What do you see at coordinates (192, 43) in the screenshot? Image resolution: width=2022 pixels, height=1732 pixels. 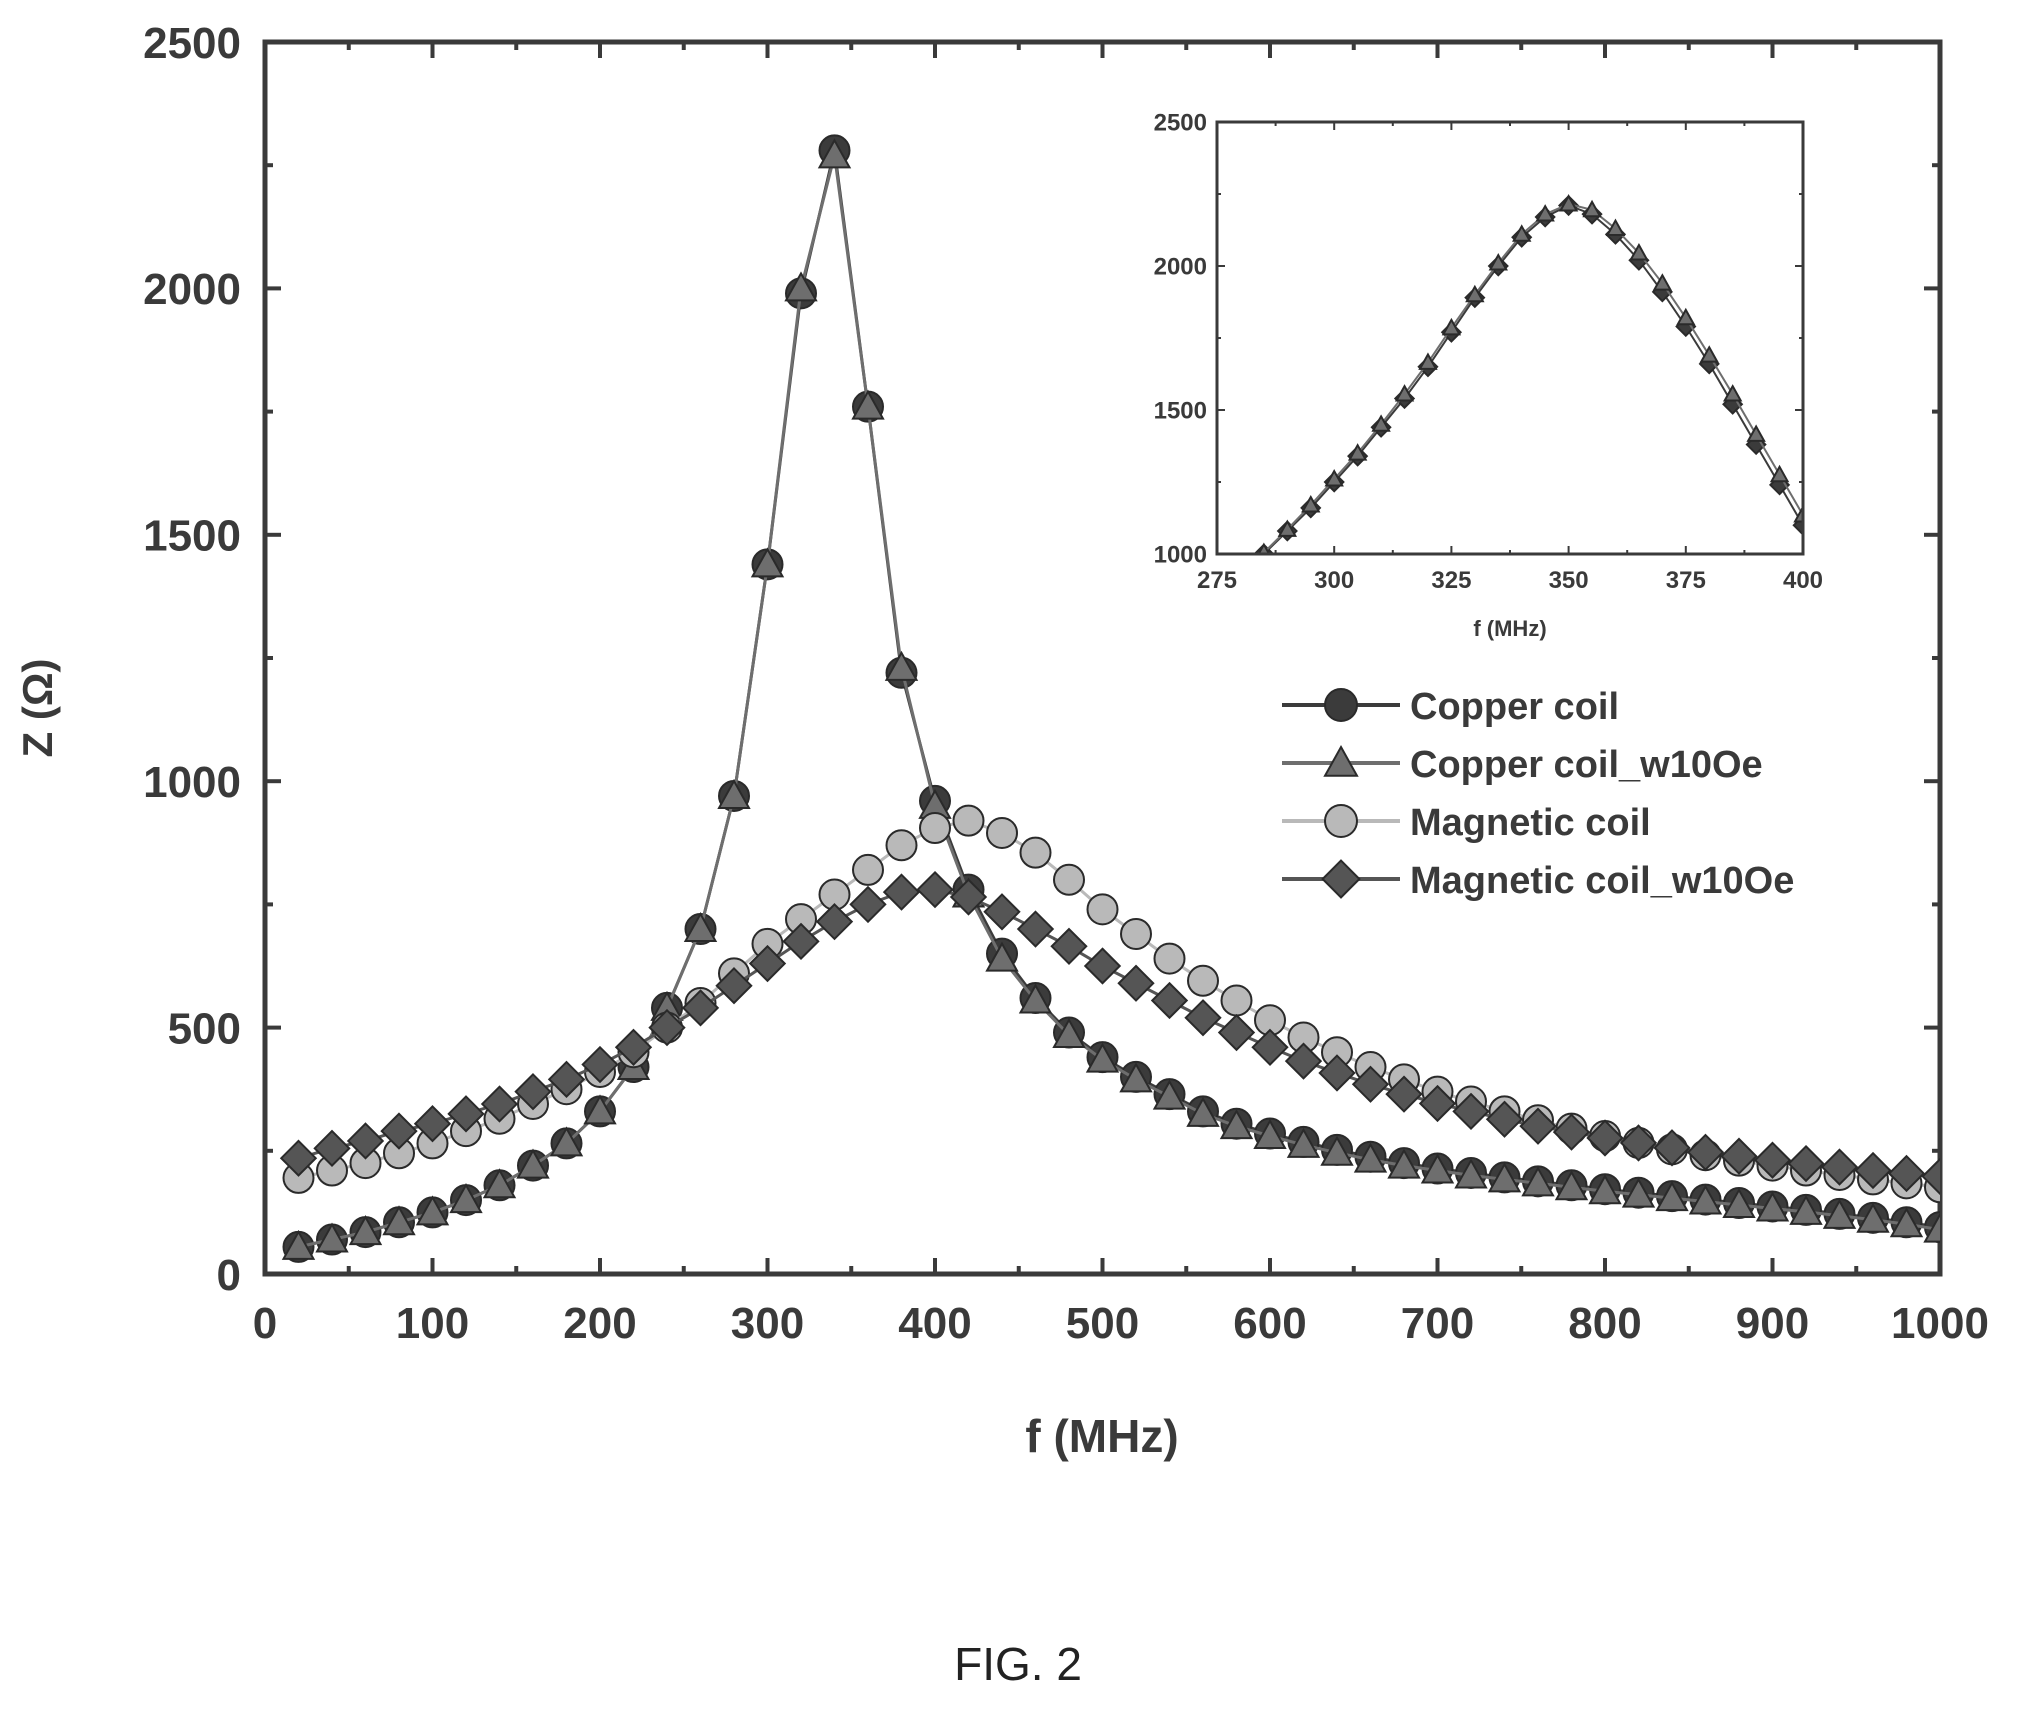 I see `y-tick-label: 2500` at bounding box center [192, 43].